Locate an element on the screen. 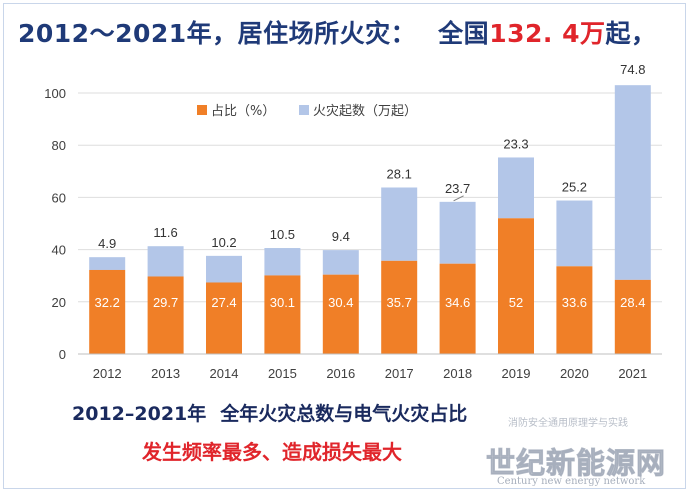 The height and width of the screenshot is (493, 691). data-label-share: 30.1 is located at coordinates (282, 302).